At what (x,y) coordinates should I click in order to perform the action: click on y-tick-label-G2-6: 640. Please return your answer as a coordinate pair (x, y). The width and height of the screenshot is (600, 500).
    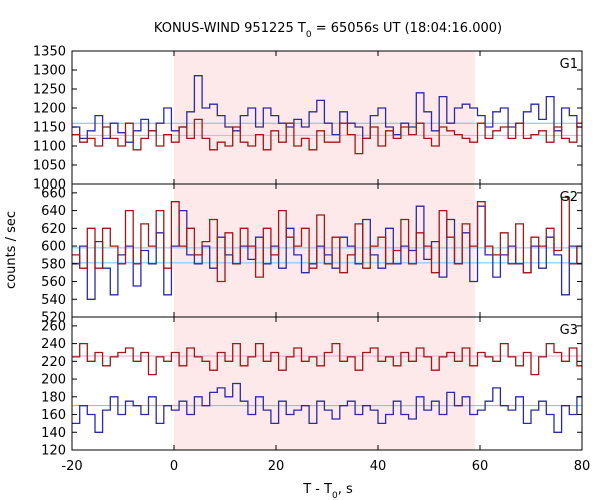
    Looking at the image, I should click on (53, 211).